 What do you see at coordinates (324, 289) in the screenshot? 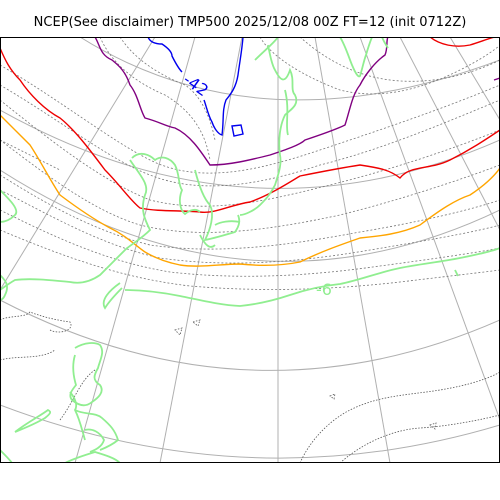
I see `contour-label: -6` at bounding box center [324, 289].